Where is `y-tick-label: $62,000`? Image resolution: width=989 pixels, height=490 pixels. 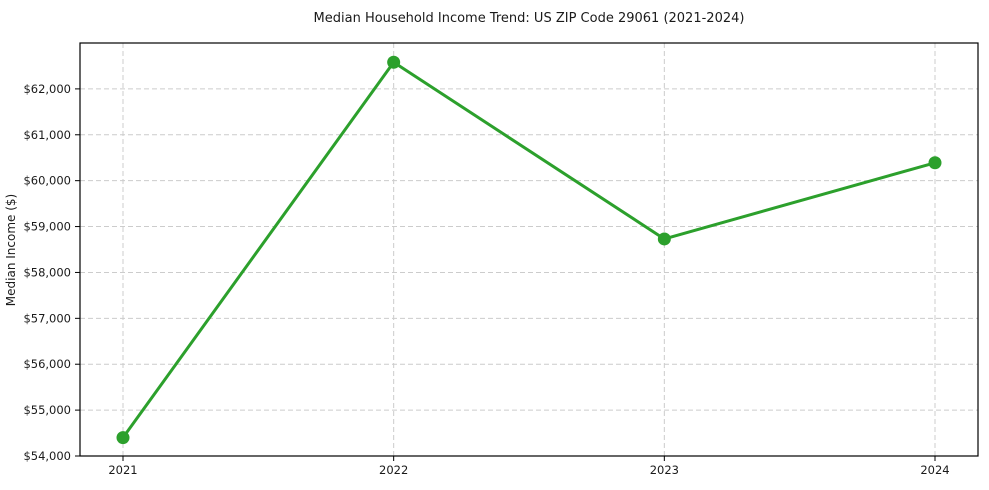
y-tick-label: $62,000 is located at coordinates (47, 89).